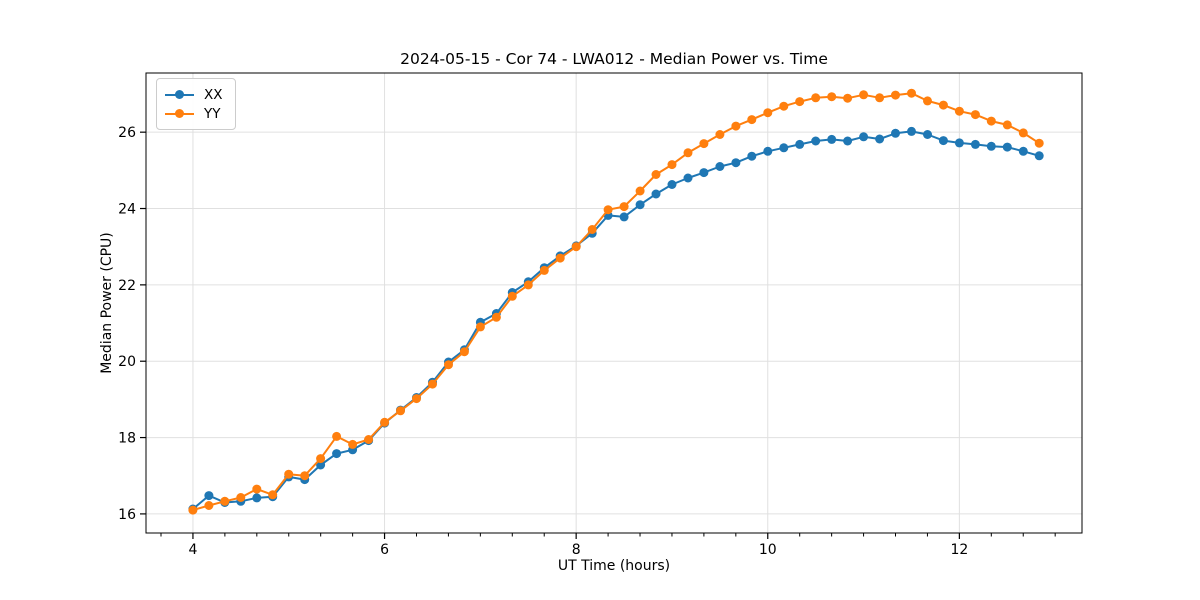  I want to click on x-axis-label: UT Time (hours), so click(614, 566).